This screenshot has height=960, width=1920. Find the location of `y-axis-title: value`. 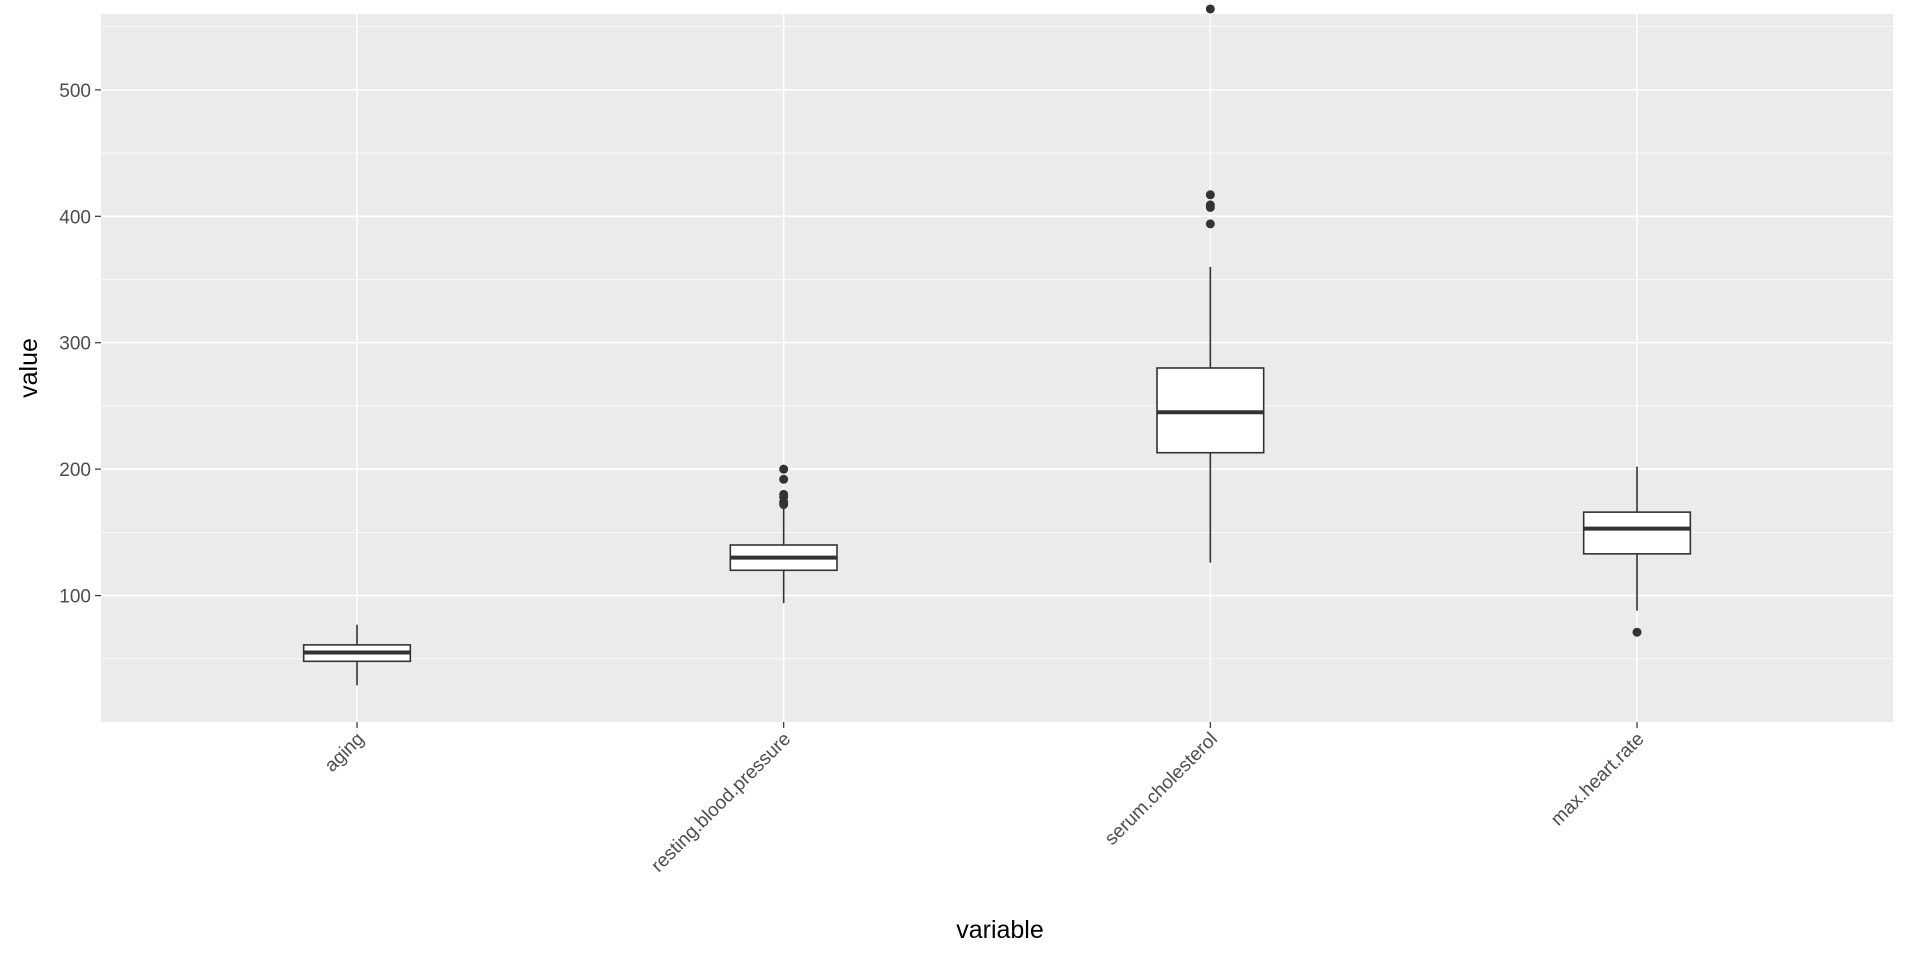

y-axis-title: value is located at coordinates (29, 368).